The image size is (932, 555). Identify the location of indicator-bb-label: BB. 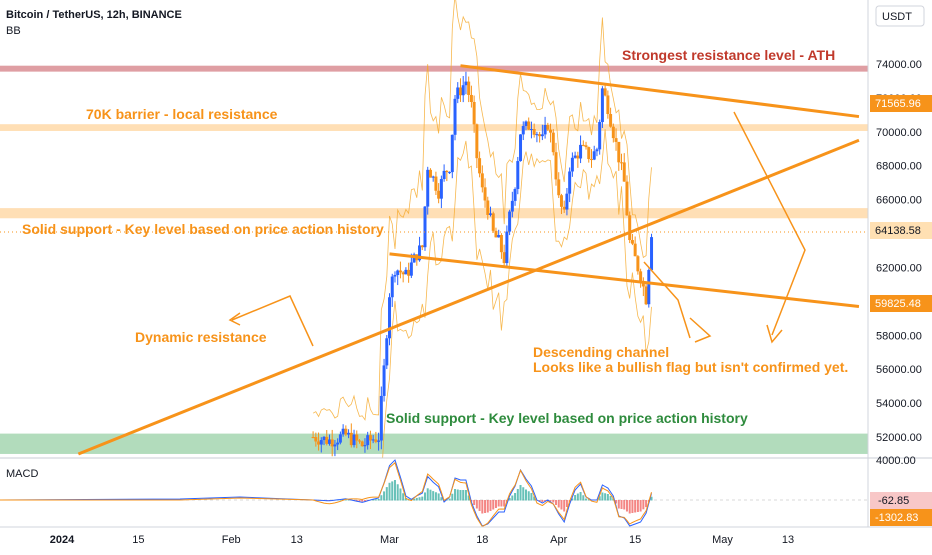
(13, 31).